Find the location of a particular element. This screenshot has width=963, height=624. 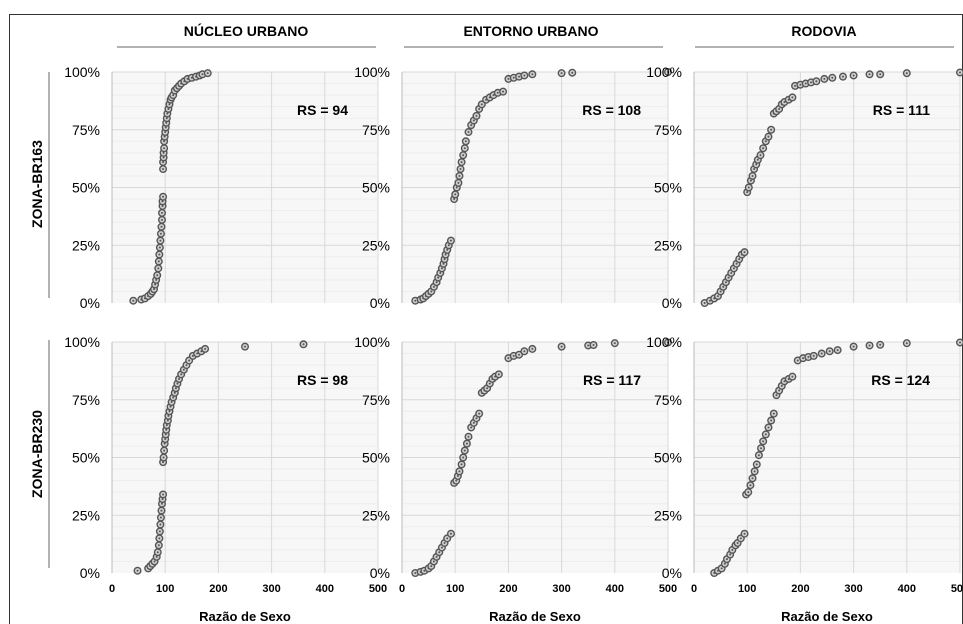

row-header-br230: ZONA-BR230 is located at coordinates (37, 454).